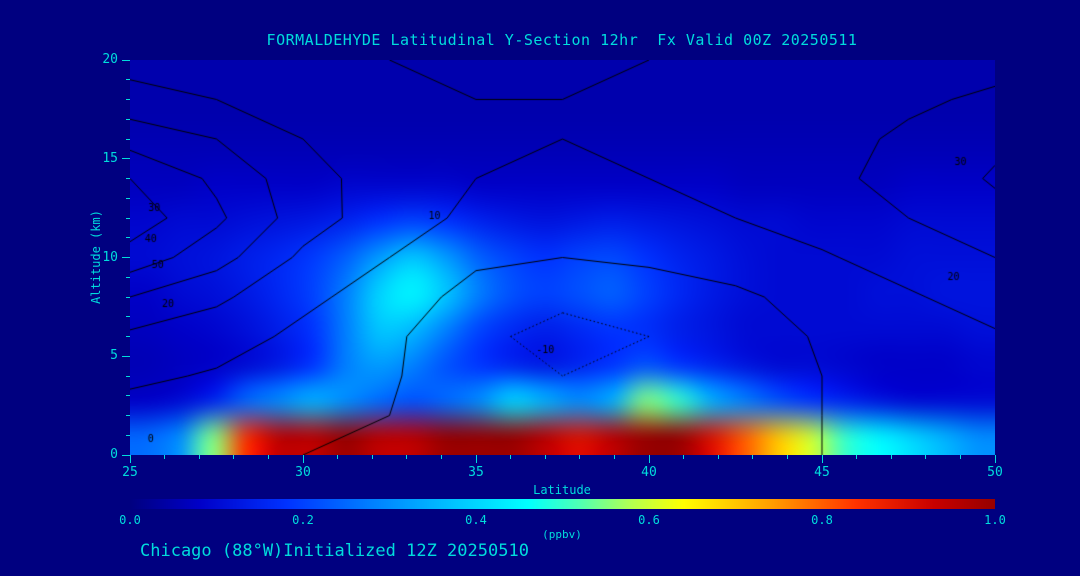 This screenshot has height=576, width=1080. I want to click on colorbar-tick-label: 0.0, so click(130, 520).